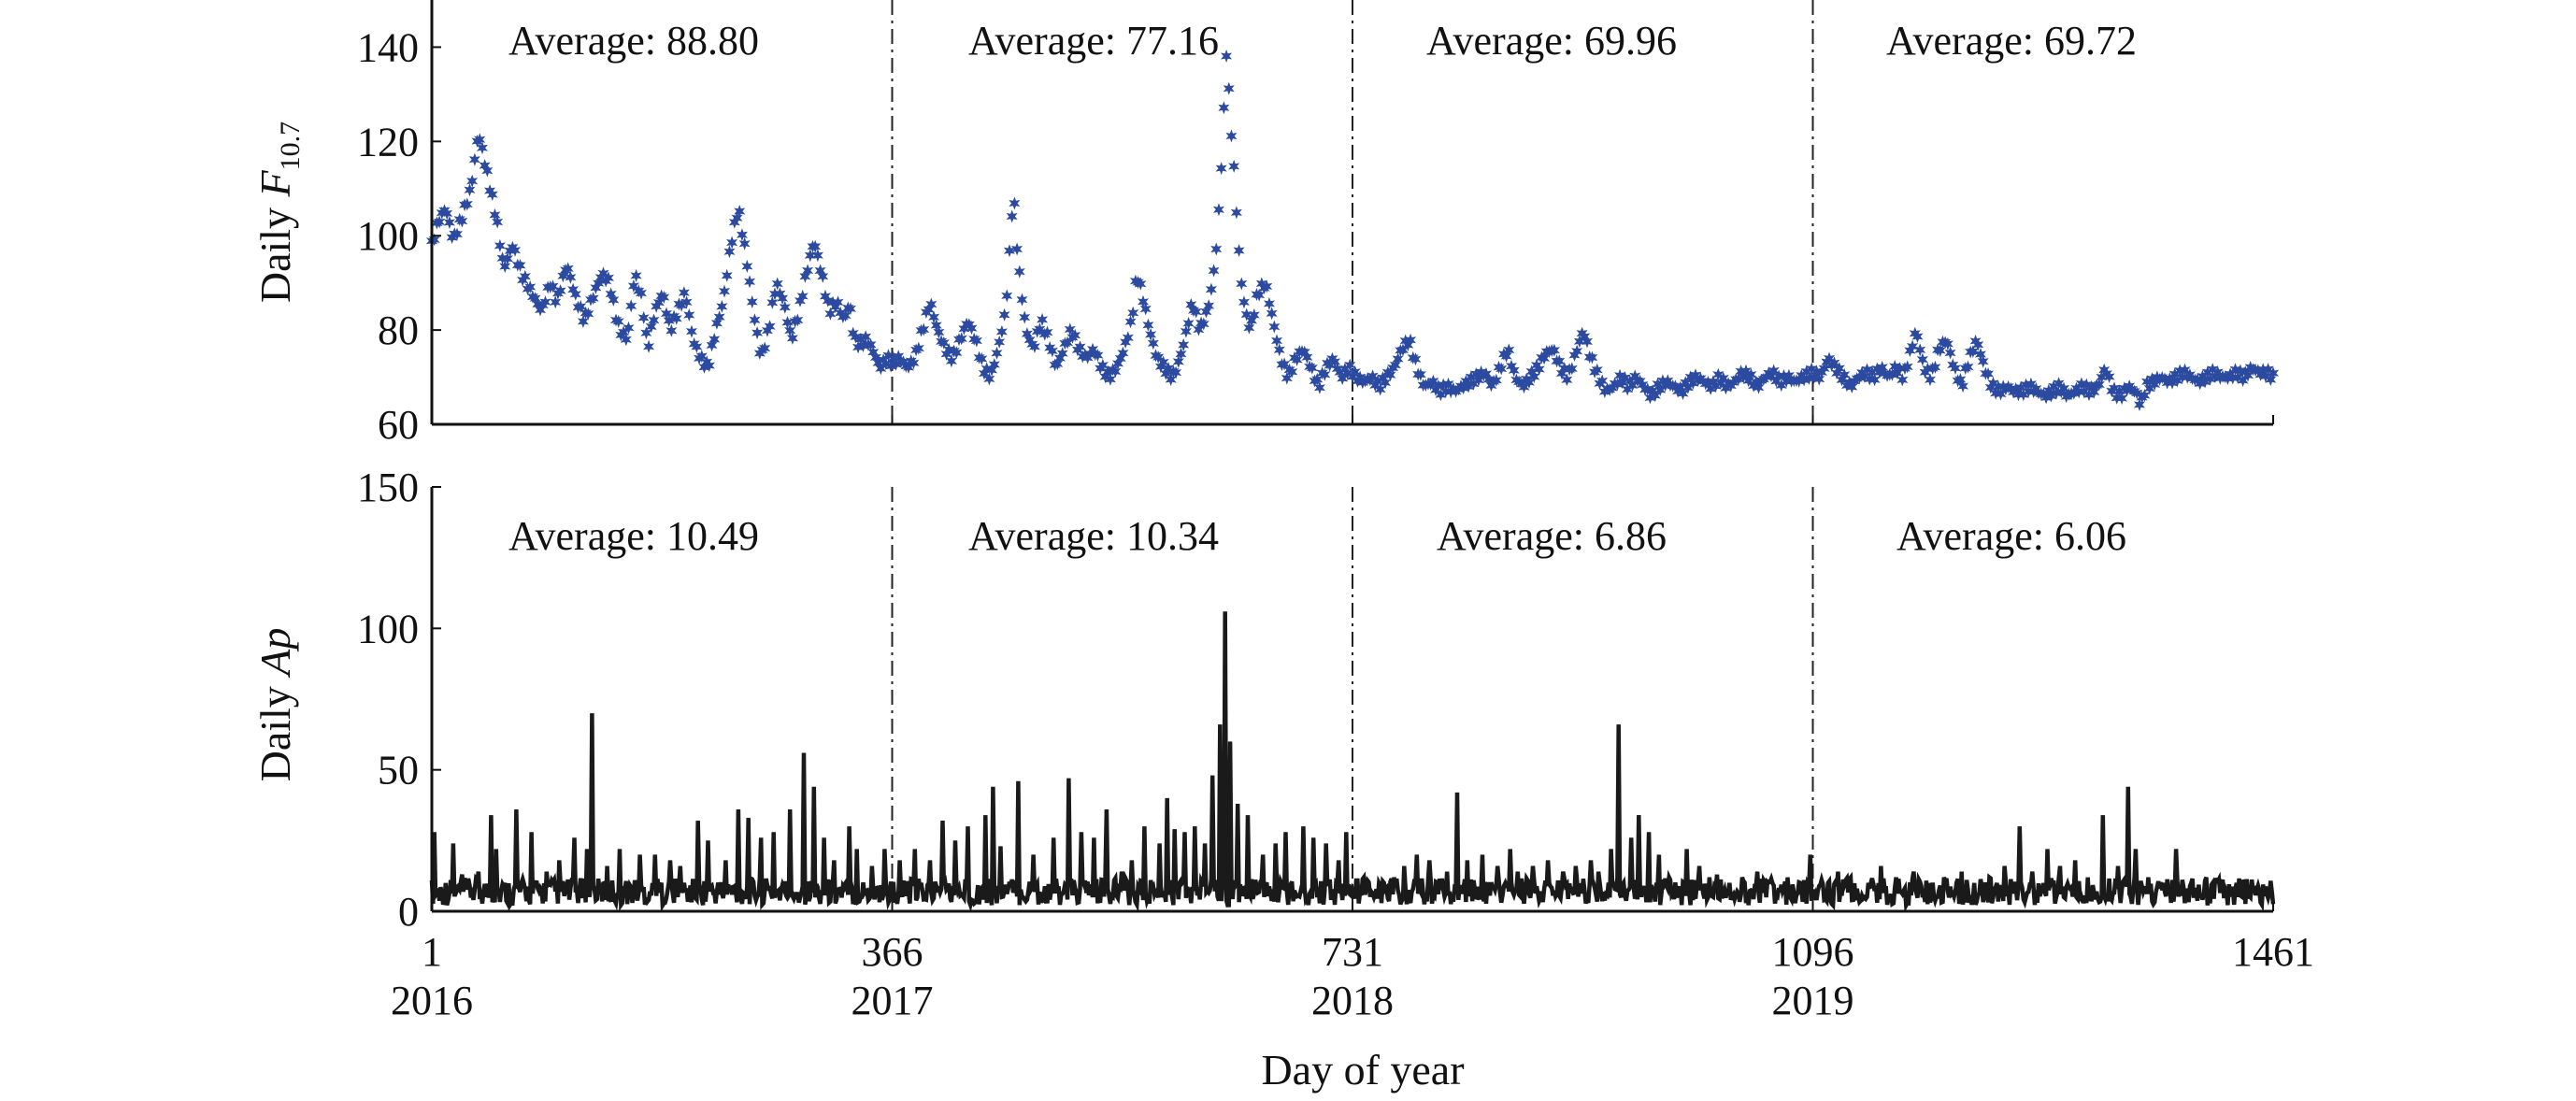  What do you see at coordinates (399, 700) in the screenshot?
I see `ap-y-ticks: 0 50 100 150` at bounding box center [399, 700].